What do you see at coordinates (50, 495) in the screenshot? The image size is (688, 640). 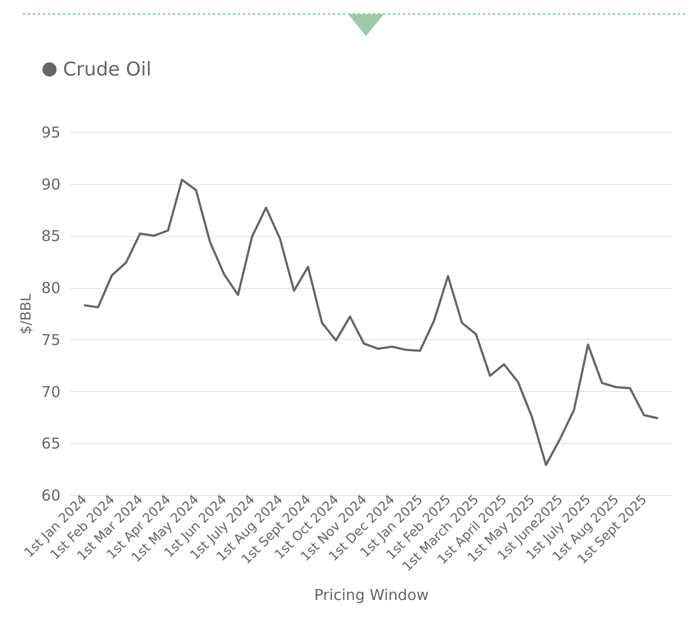 I see `y-tick-label: 60` at bounding box center [50, 495].